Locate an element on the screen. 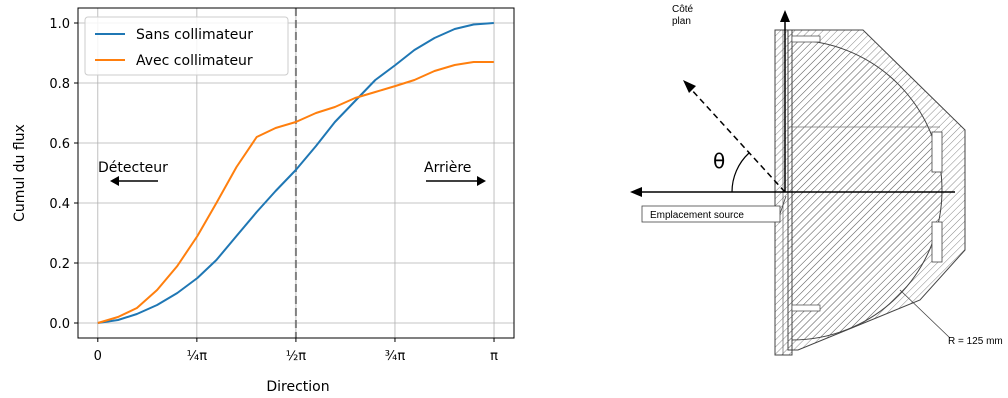  source-leader-line is located at coordinates (783, 205).